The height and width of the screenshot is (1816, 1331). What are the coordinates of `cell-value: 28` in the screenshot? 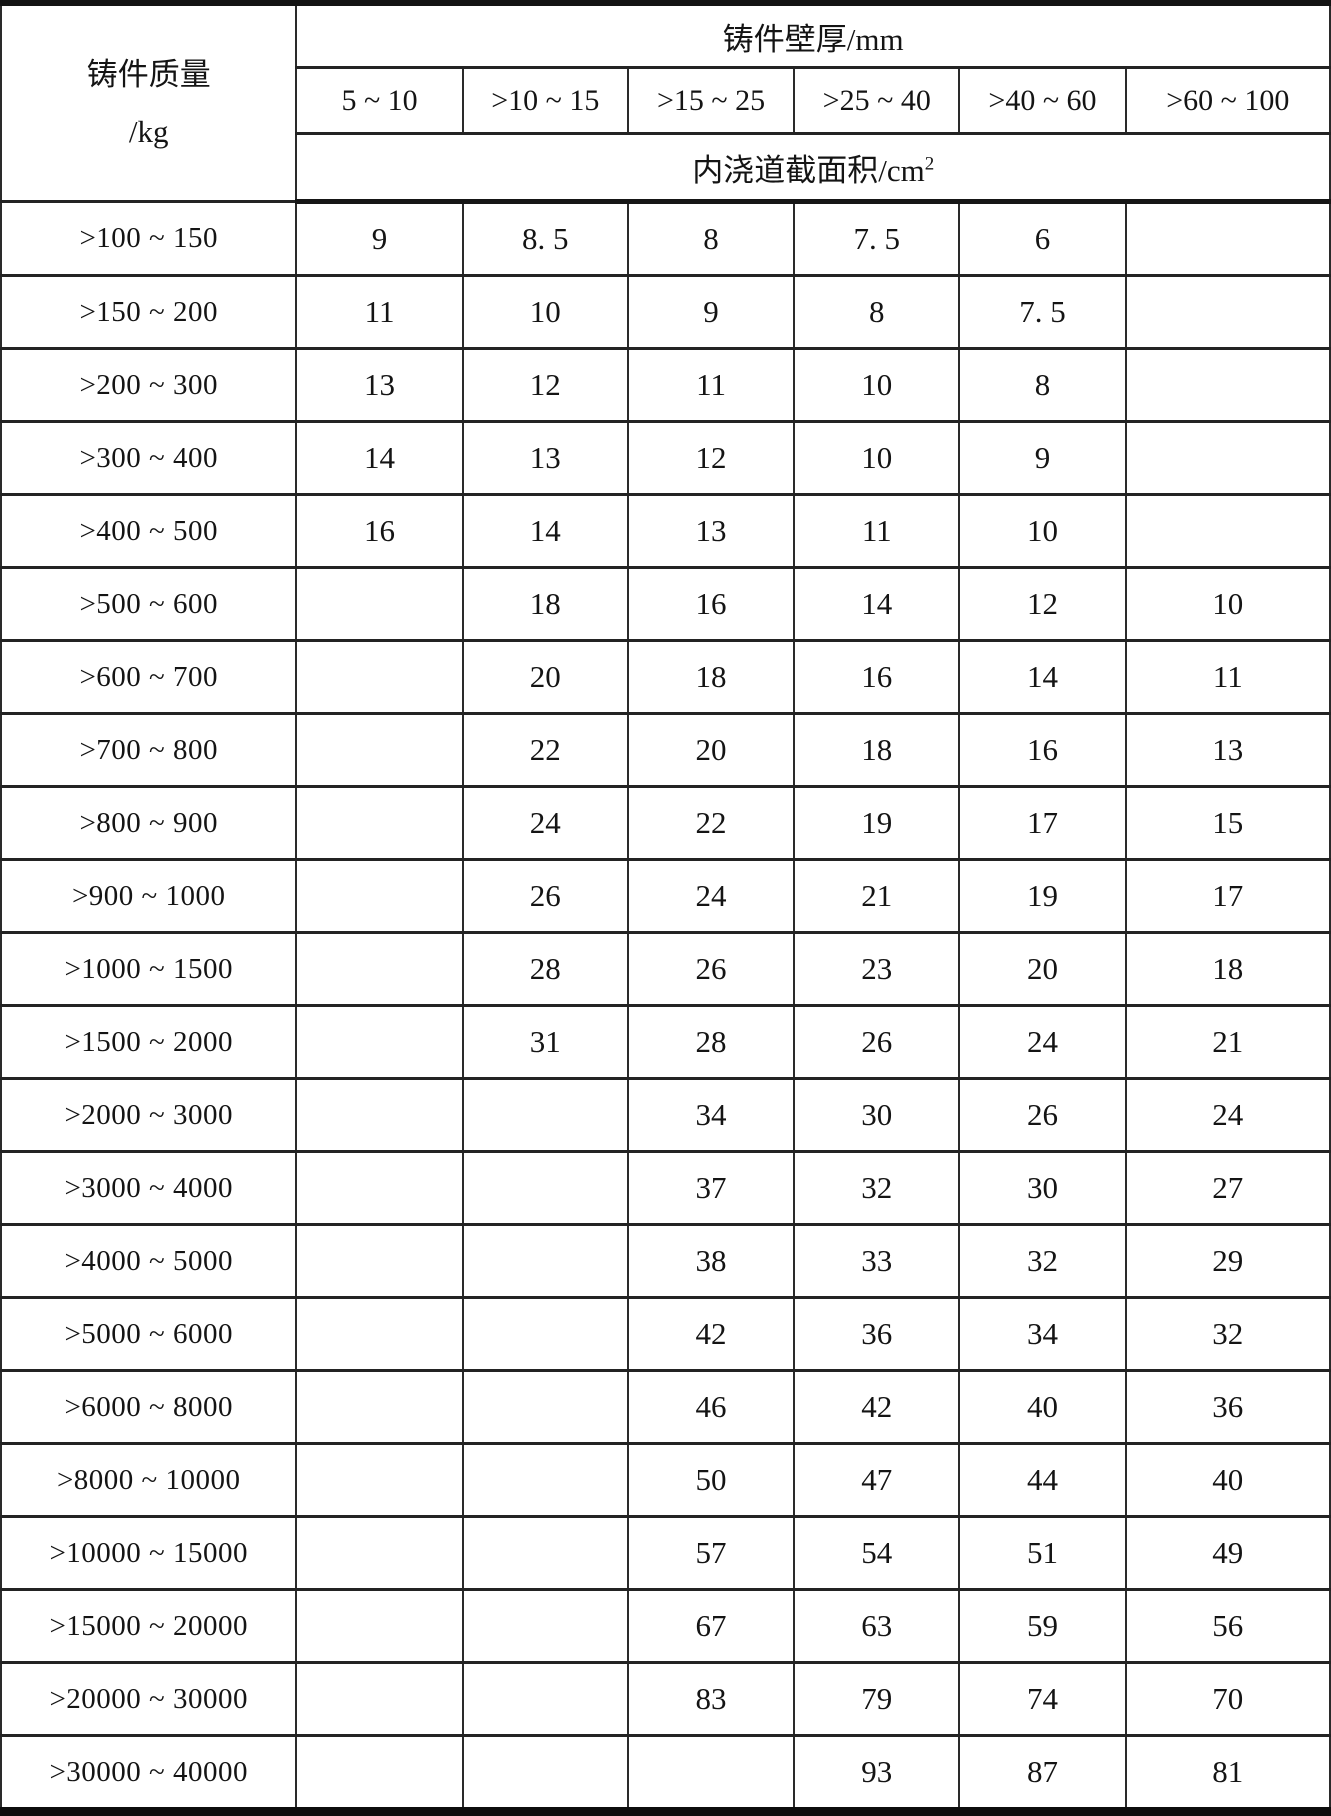 It's located at (711, 1042).